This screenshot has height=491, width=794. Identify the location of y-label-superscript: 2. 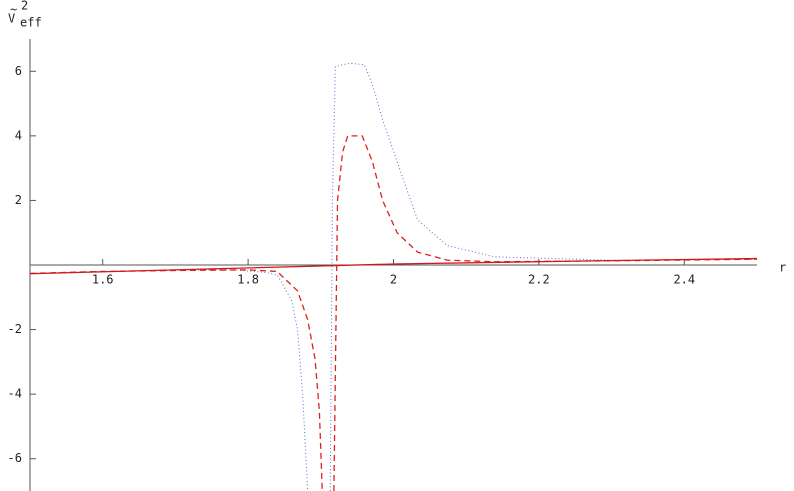
(24, 6).